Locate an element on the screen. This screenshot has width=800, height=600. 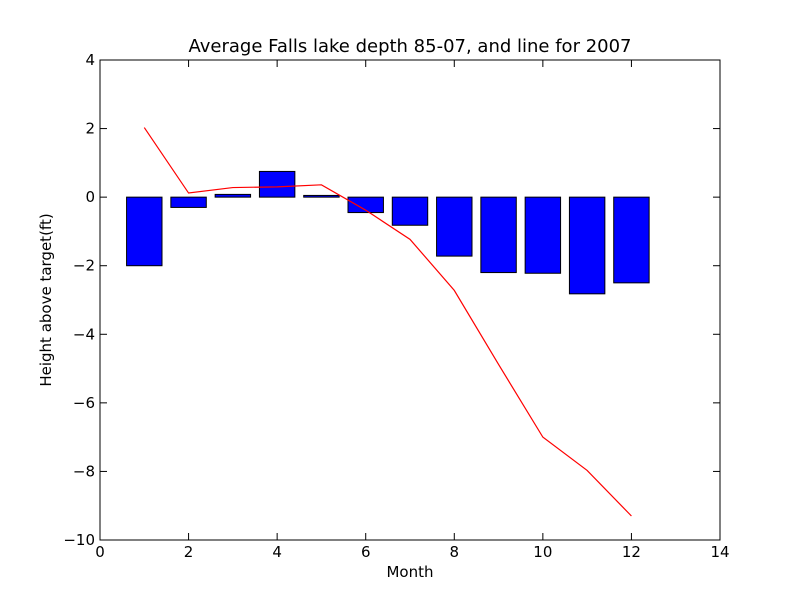
x-tick-label: 4 is located at coordinates (277, 552).